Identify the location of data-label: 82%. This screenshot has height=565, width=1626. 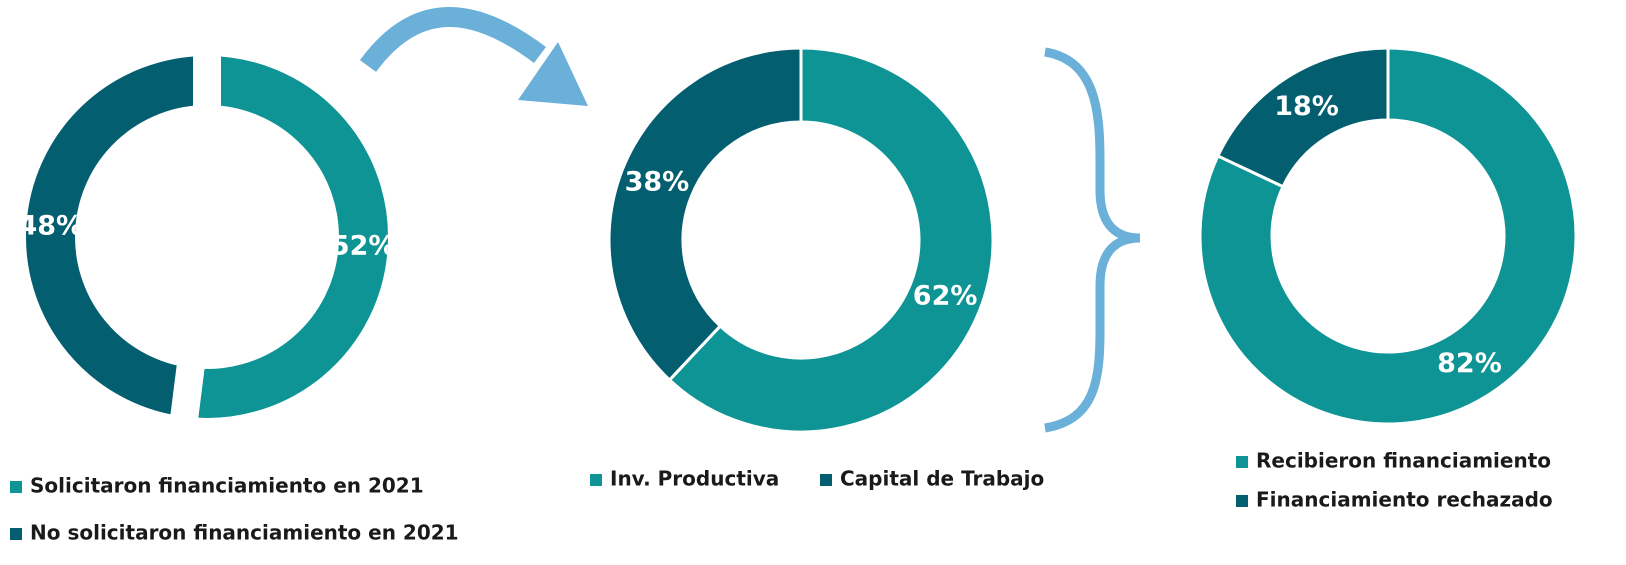
(1469, 363).